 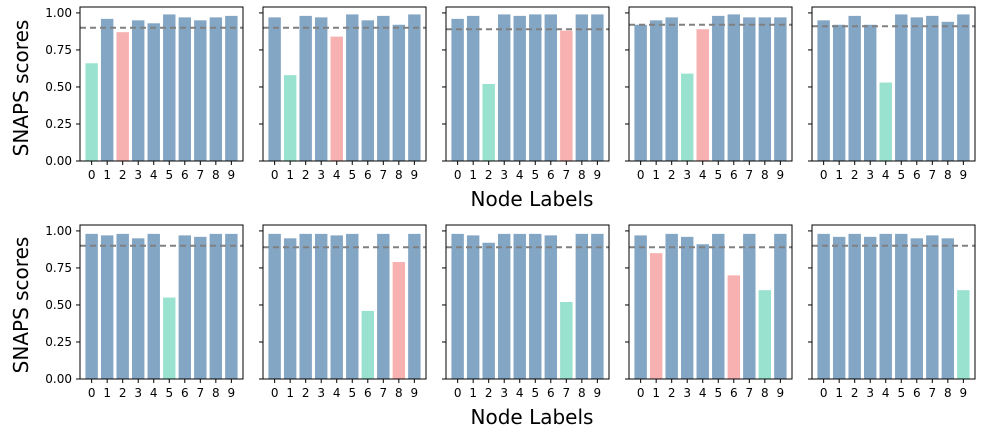 I want to click on y-tick-label: 0.75, so click(x=58, y=50).